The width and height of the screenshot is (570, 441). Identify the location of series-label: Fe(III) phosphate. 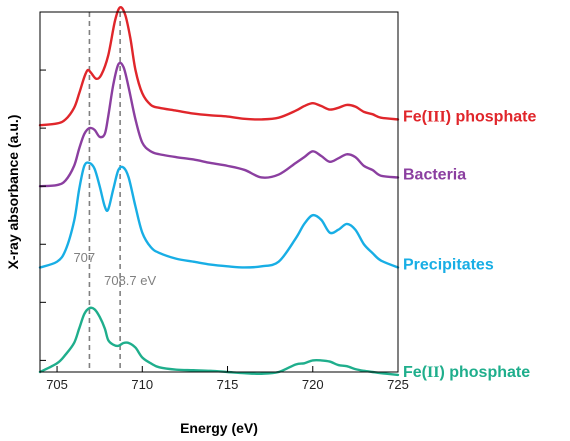
(469, 116).